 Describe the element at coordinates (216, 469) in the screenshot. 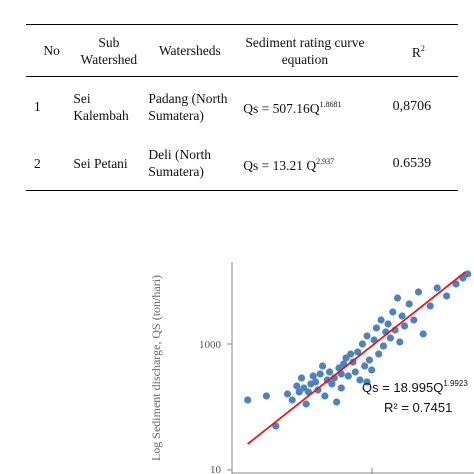

I see `y-tick-label-10: 10` at that location.